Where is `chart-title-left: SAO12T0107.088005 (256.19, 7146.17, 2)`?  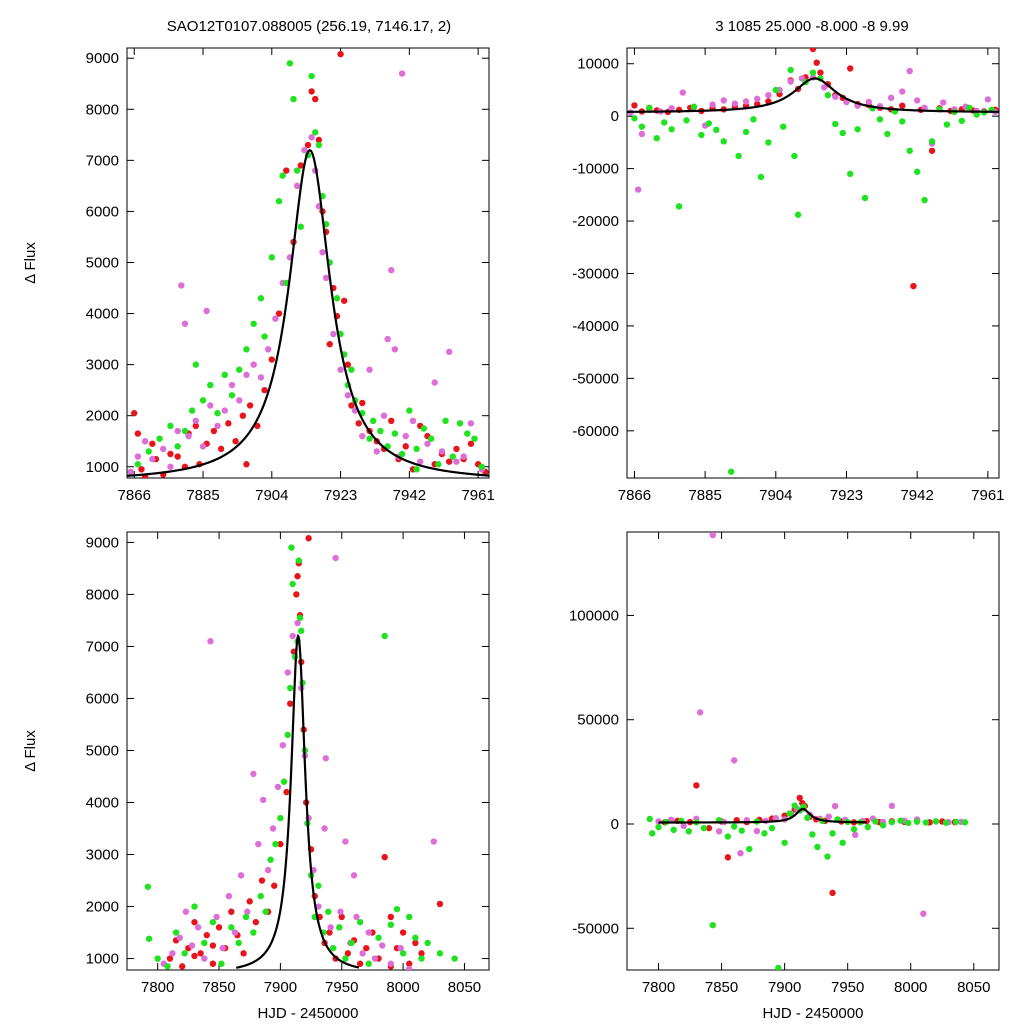 chart-title-left: SAO12T0107.088005 (256.19, 7146.17, 2) is located at coordinates (309, 26).